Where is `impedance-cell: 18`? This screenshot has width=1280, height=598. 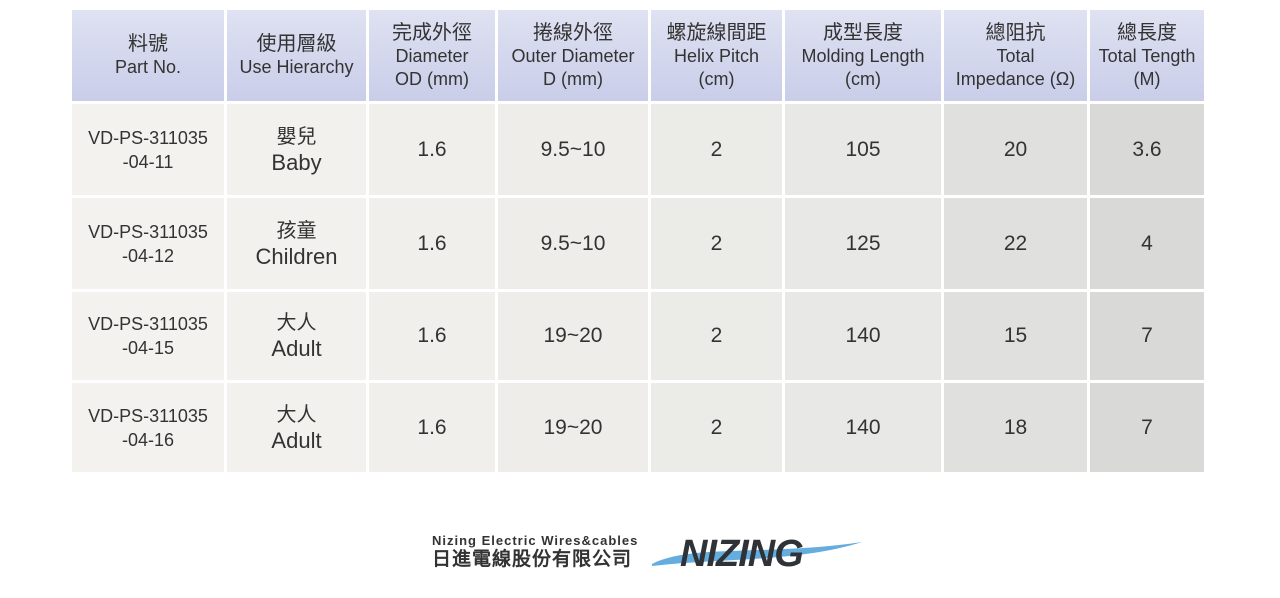 impedance-cell: 18 is located at coordinates (1017, 429).